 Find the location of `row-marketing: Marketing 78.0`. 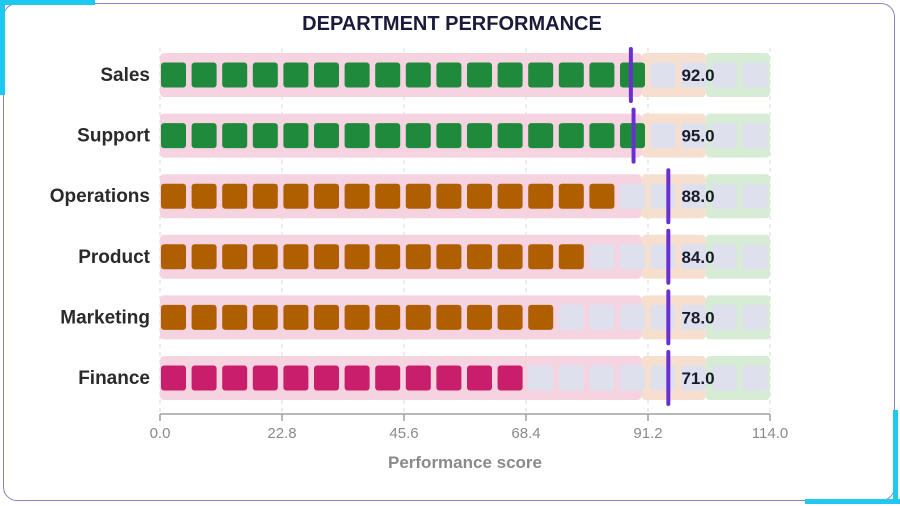

row-marketing: Marketing 78.0 is located at coordinates (415, 317).